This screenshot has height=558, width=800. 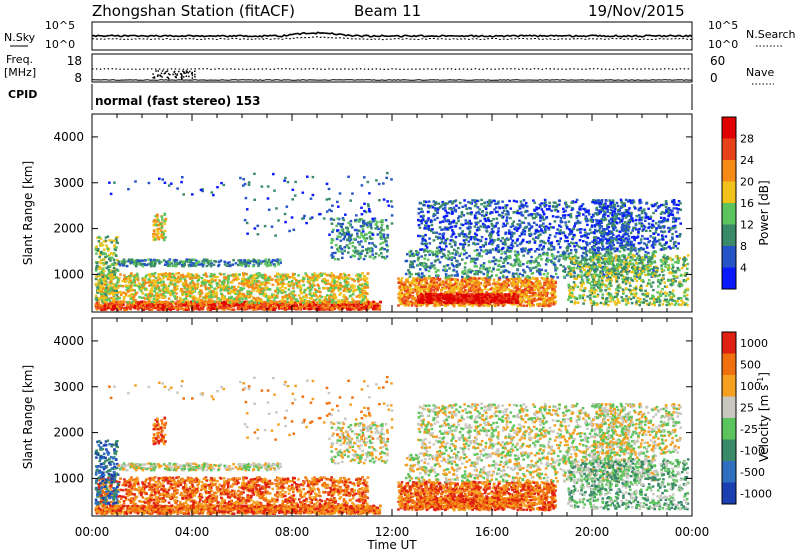 I want to click on nave-tick-bottom: 0, so click(x=714, y=78).